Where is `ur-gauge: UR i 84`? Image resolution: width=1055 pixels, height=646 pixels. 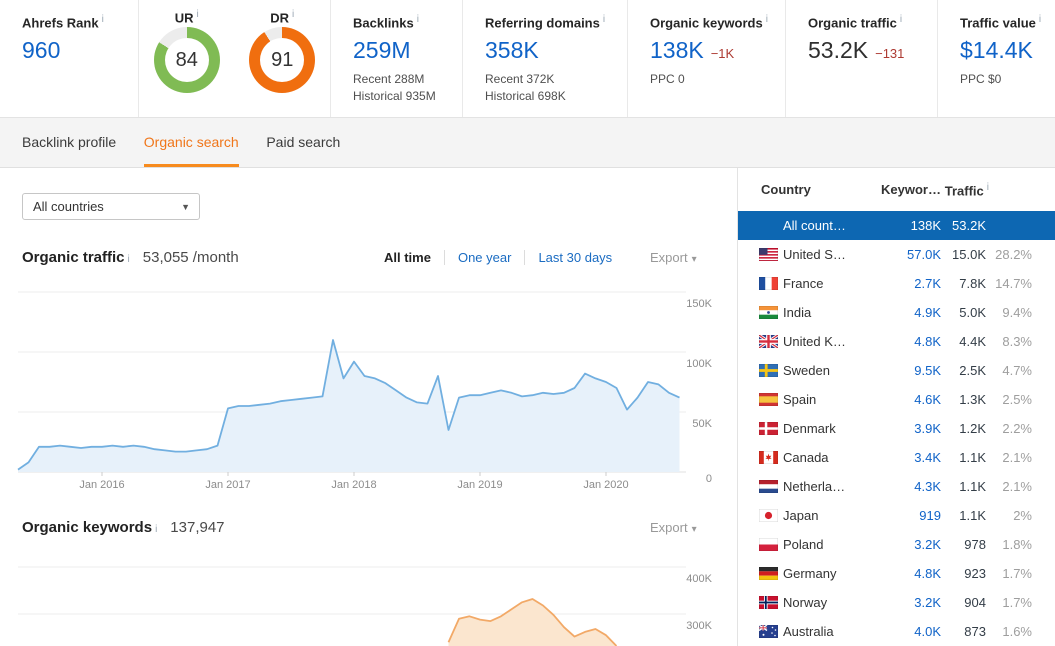 ur-gauge: UR i 84 is located at coordinates (187, 58).